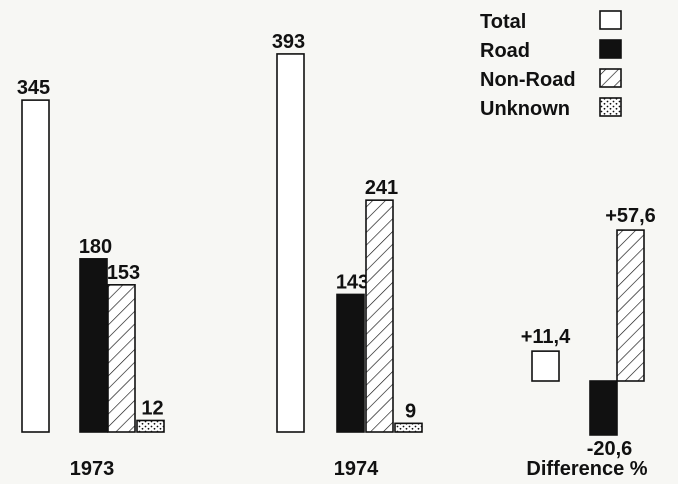 The width and height of the screenshot is (678, 484). I want to click on value-label: 241, so click(381, 188).